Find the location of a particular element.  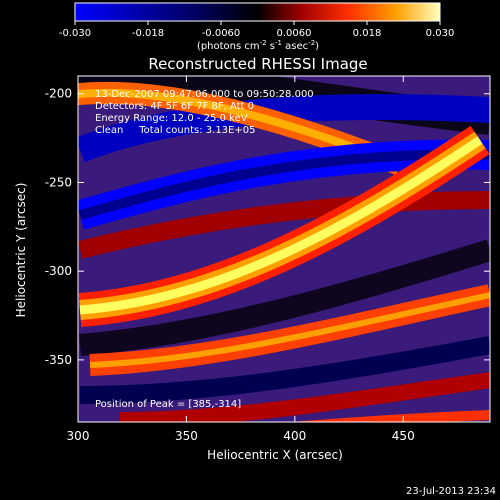

colorbar-unit: (photons cm-2 s-1 asec-2) is located at coordinates (258, 45).